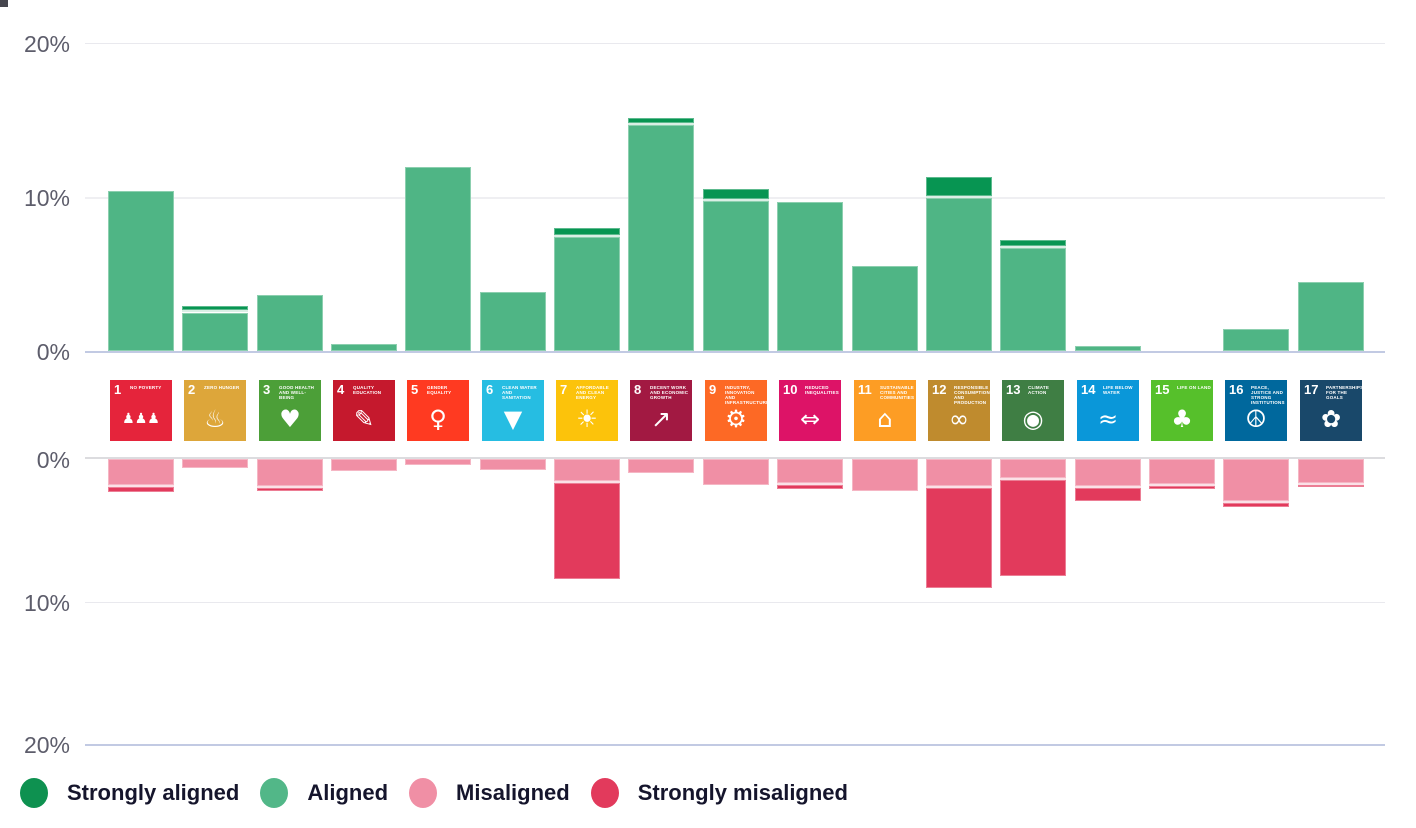 The width and height of the screenshot is (1416, 828). What do you see at coordinates (1108, 493) in the screenshot?
I see `bar-sdg14-strongly-misaligned` at bounding box center [1108, 493].